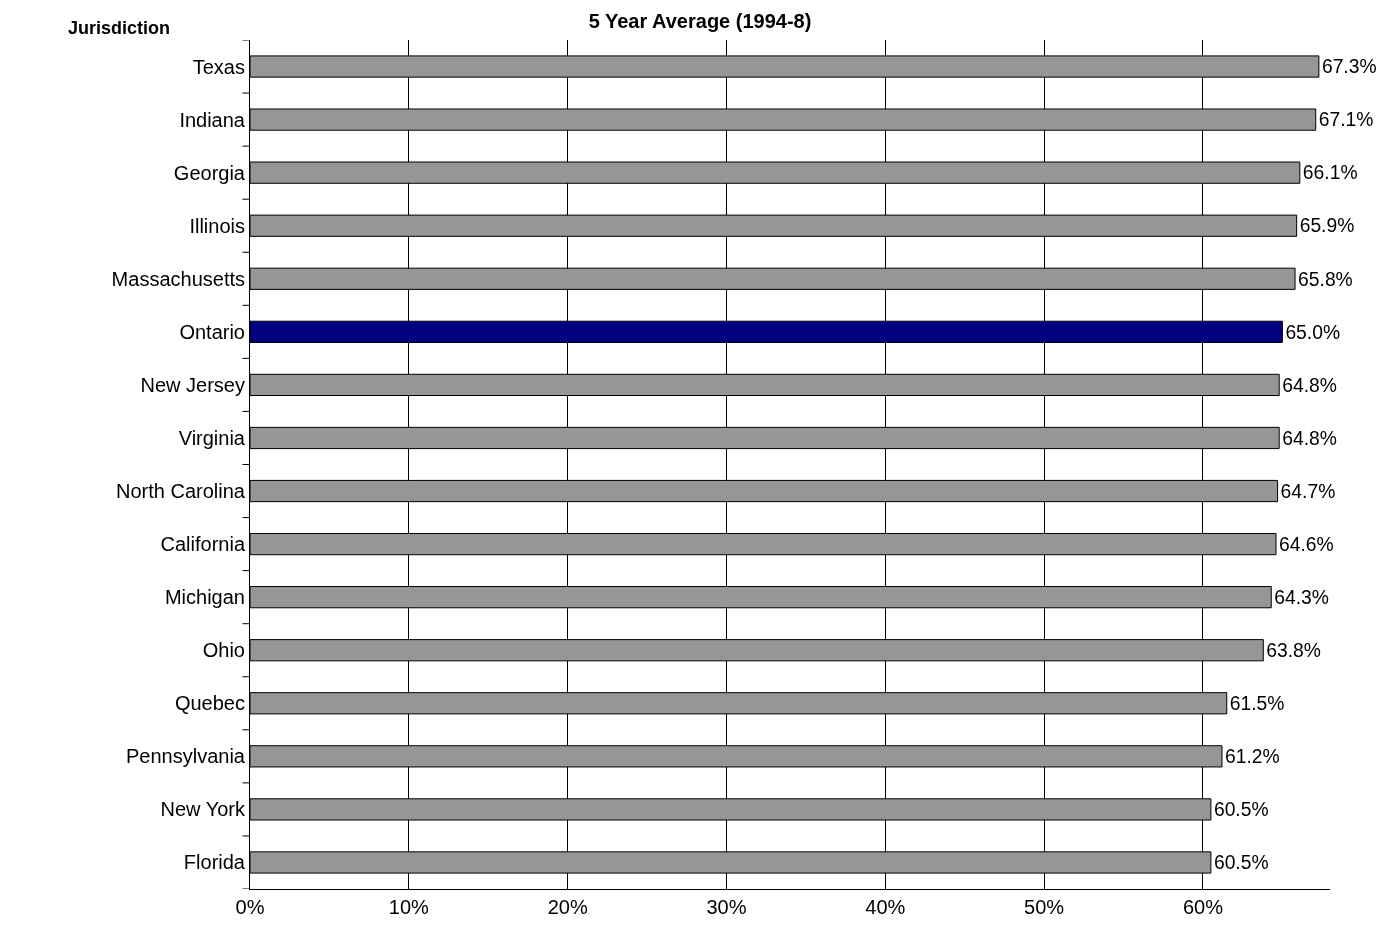 The height and width of the screenshot is (949, 1400). What do you see at coordinates (212, 331) in the screenshot?
I see `y-tick-label: Ontario` at bounding box center [212, 331].